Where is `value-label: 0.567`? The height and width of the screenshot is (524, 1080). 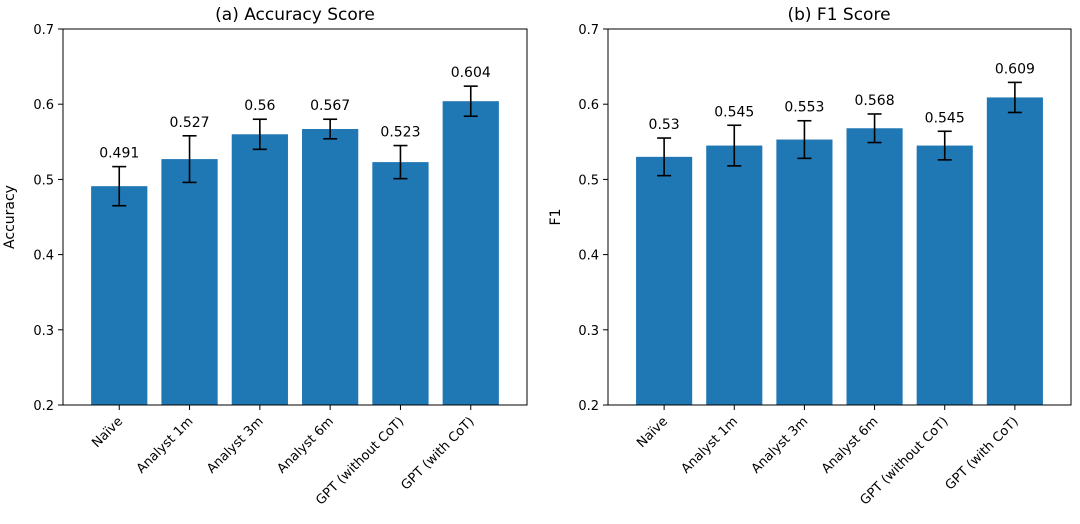 value-label: 0.567 is located at coordinates (330, 106).